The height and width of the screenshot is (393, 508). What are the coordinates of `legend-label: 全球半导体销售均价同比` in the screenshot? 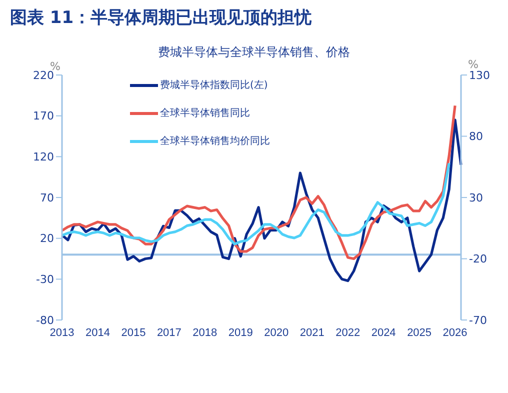 It's located at (215, 141).